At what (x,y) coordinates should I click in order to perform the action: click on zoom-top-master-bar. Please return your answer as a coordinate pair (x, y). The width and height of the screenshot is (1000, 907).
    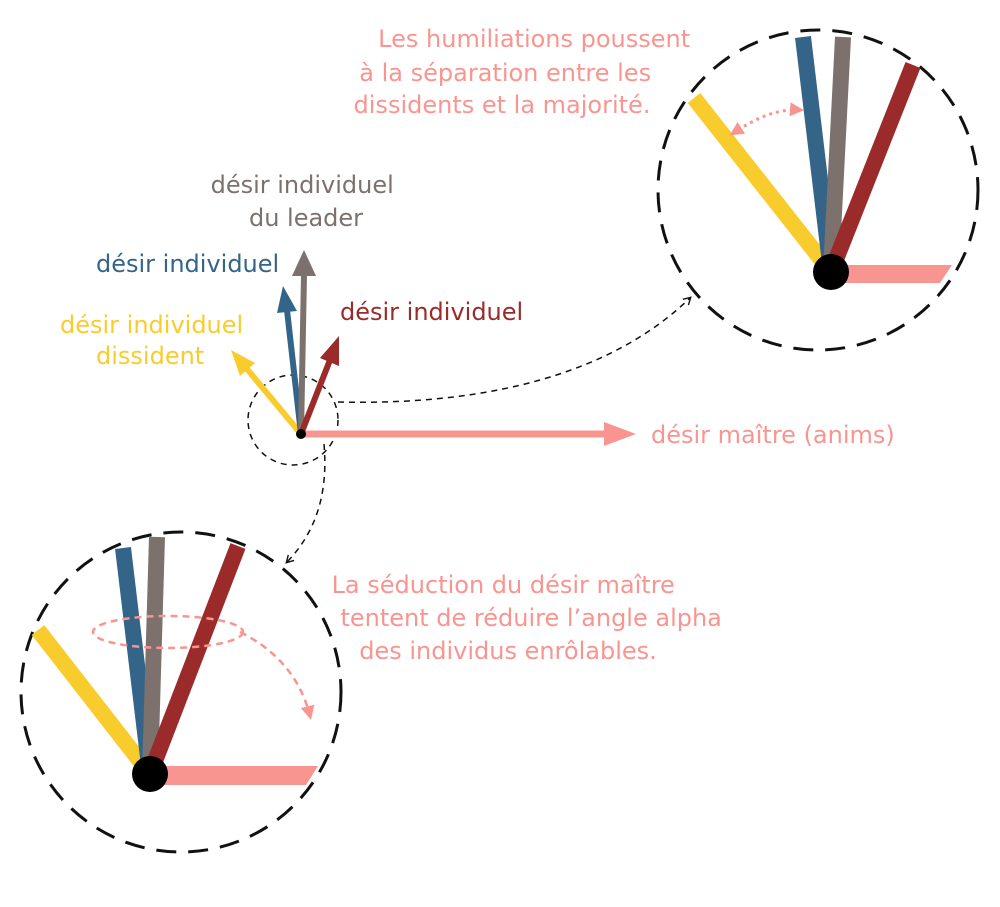
    Looking at the image, I should click on (892, 274).